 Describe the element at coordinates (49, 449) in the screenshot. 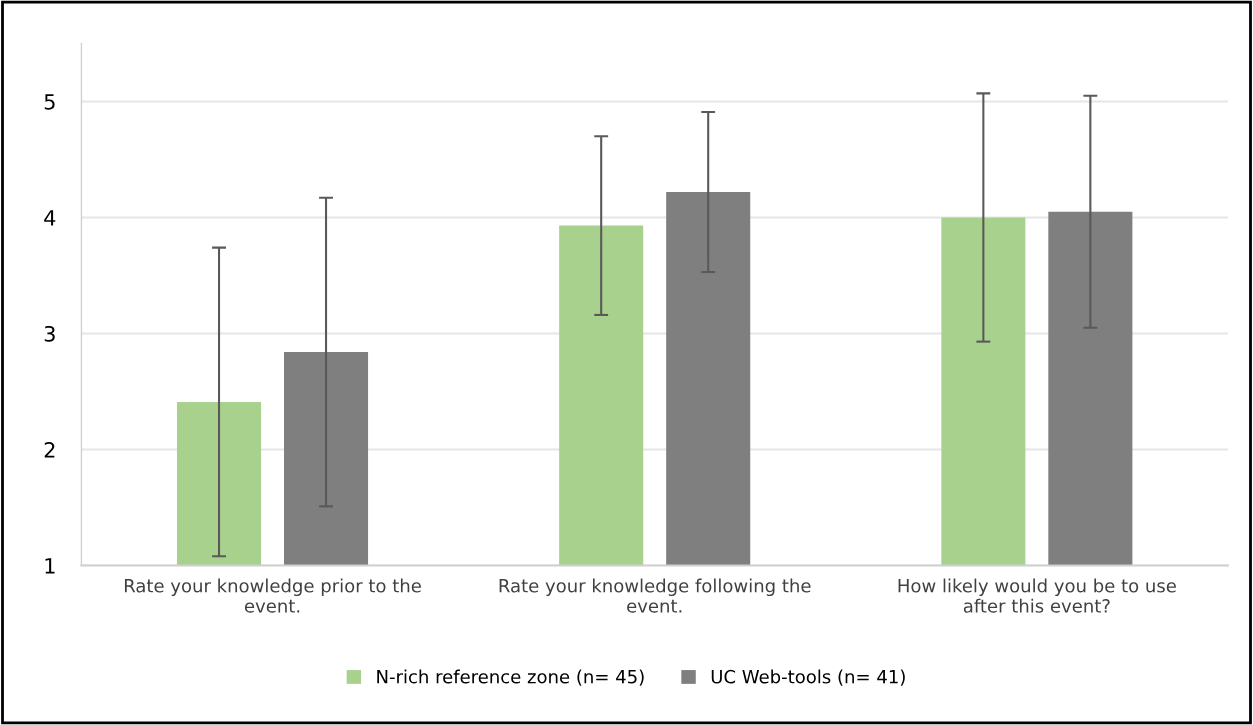

I see `y-tick-label: 2` at that location.